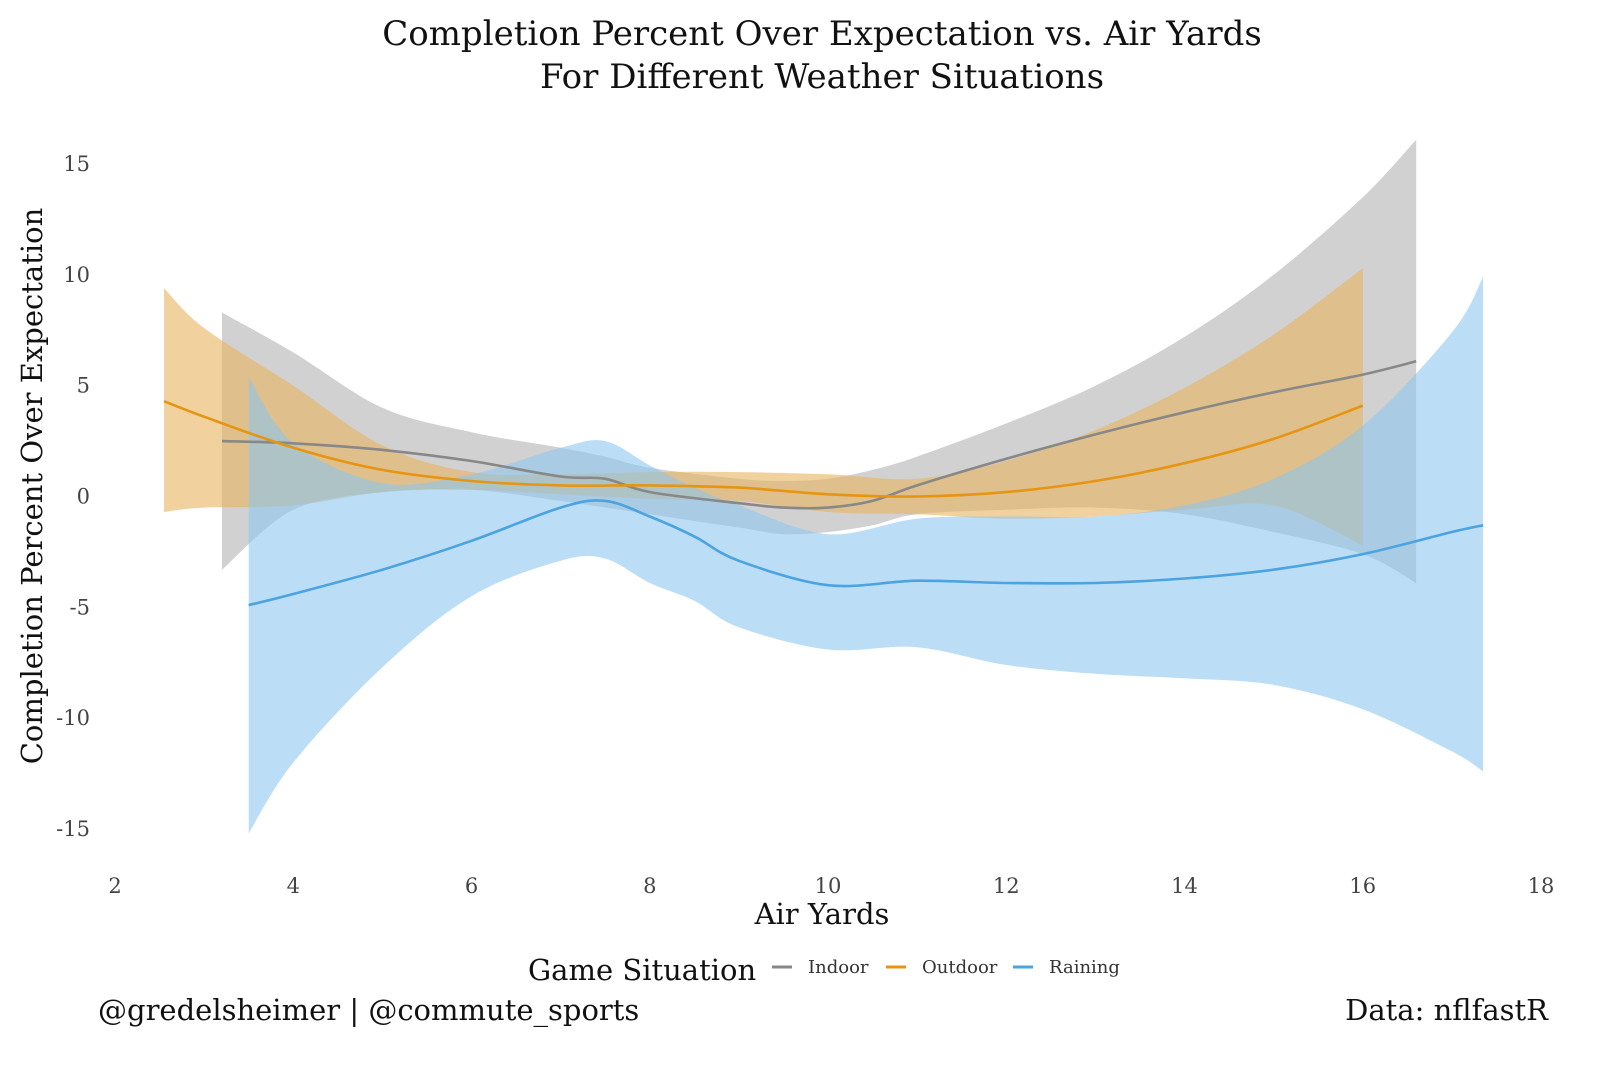  What do you see at coordinates (83, 497) in the screenshot?
I see `y-tick-label: 0` at bounding box center [83, 497].